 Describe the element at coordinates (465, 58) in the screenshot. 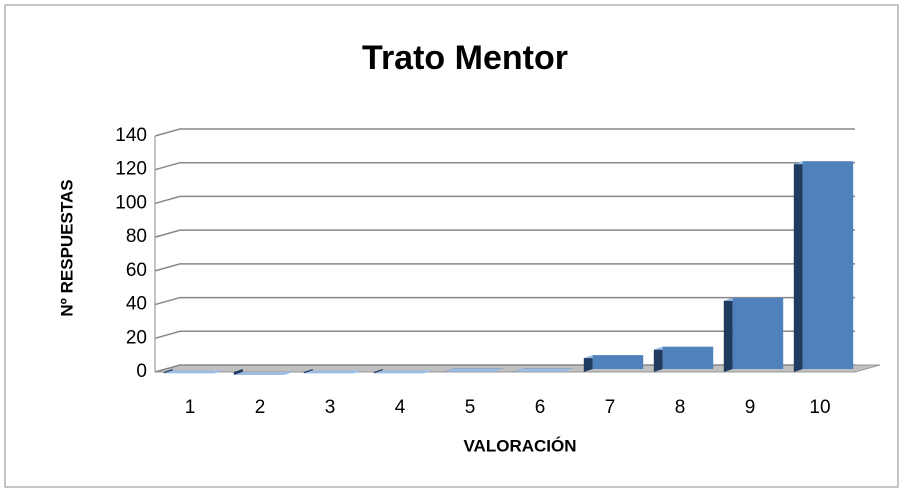

I see `chart-title: Trato Mentor` at that location.